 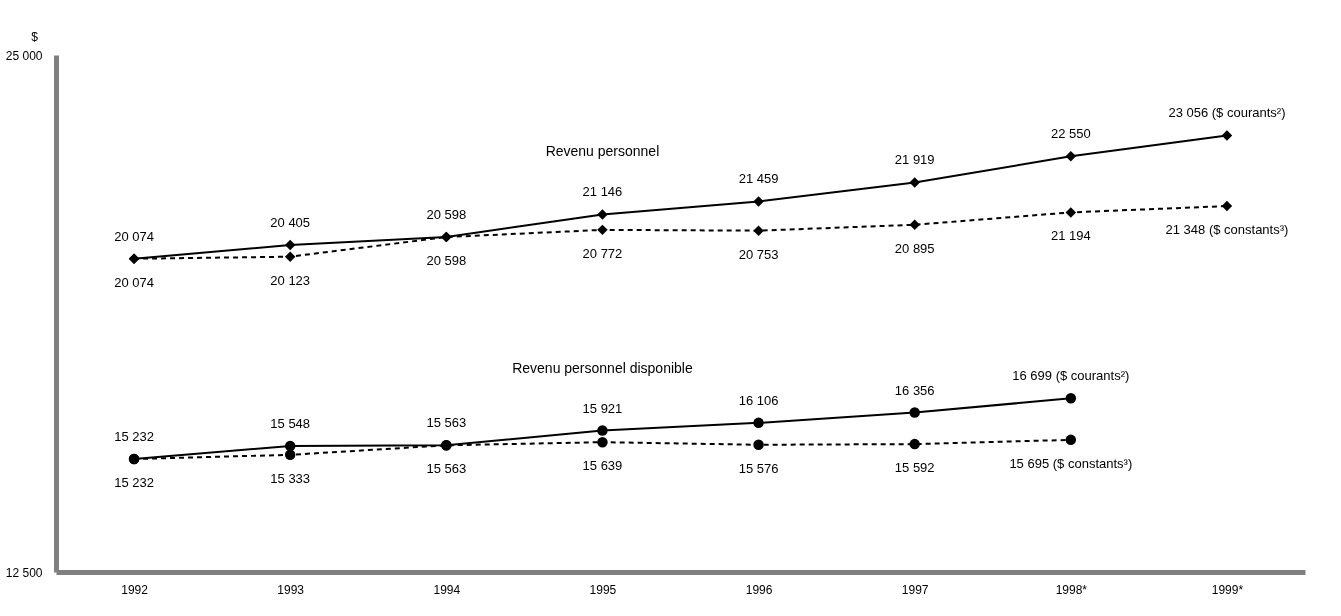 What do you see at coordinates (602, 253) in the screenshot?
I see `data-label: 20 772` at bounding box center [602, 253].